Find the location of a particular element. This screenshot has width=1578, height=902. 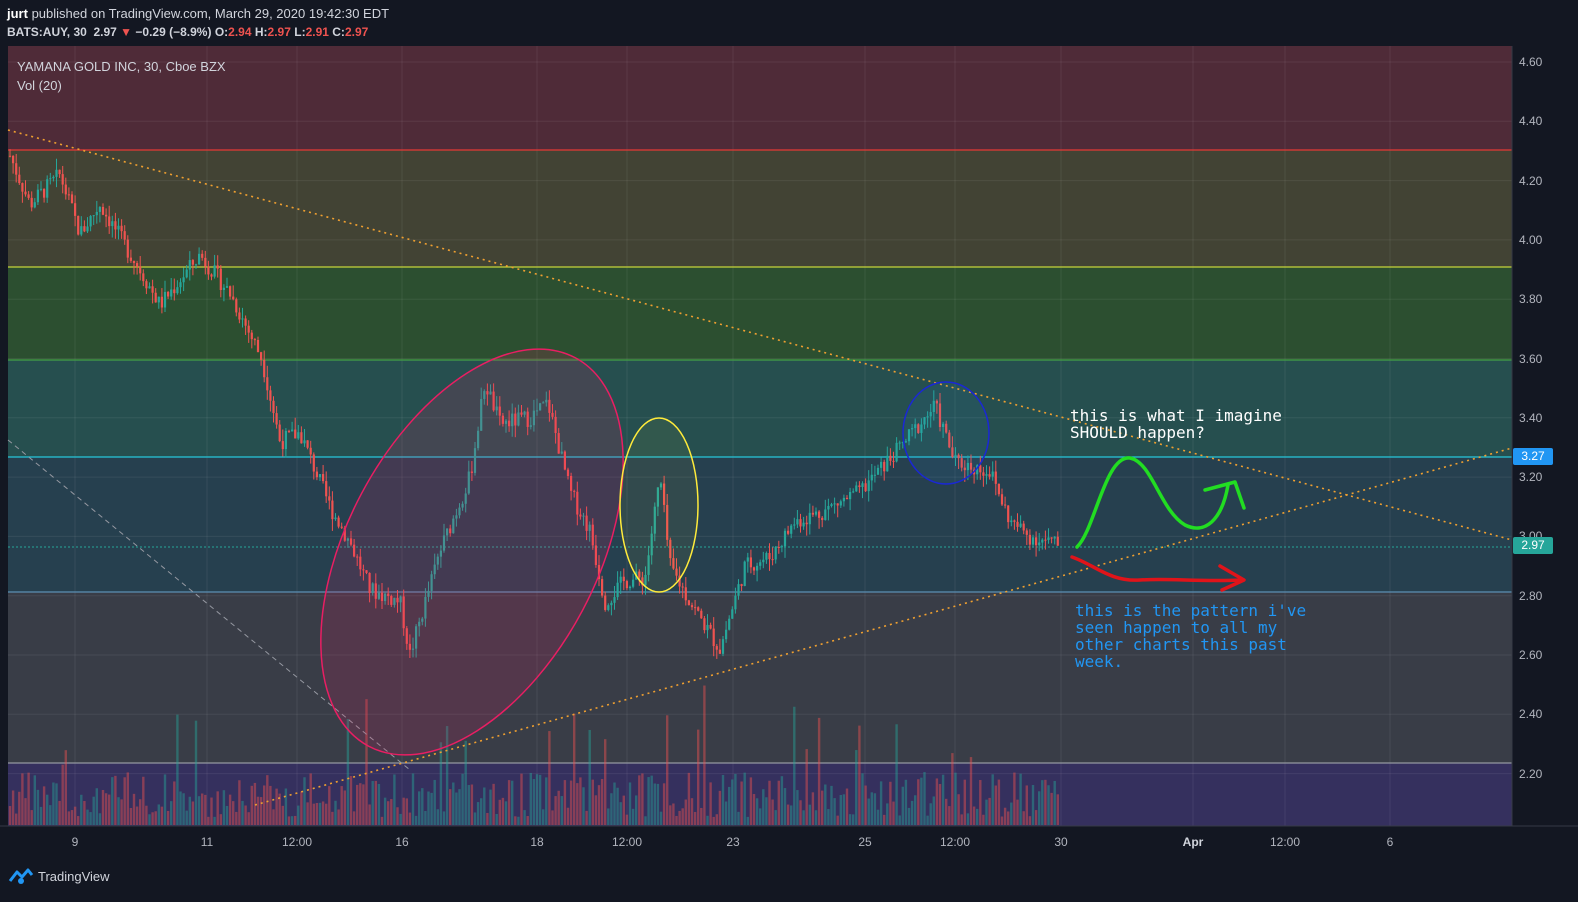

symbol-label: BATS:AUY, 30 is located at coordinates (47, 32).